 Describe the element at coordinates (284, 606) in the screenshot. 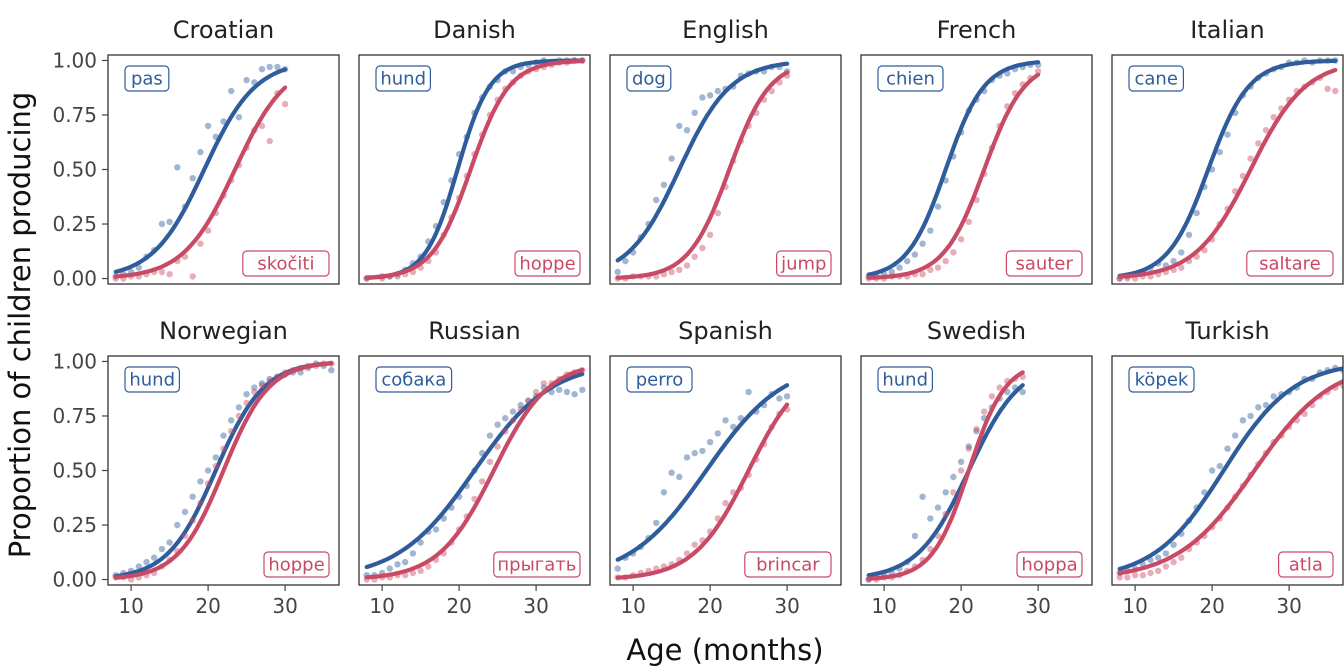

I see `x-tick-label: 30` at that location.